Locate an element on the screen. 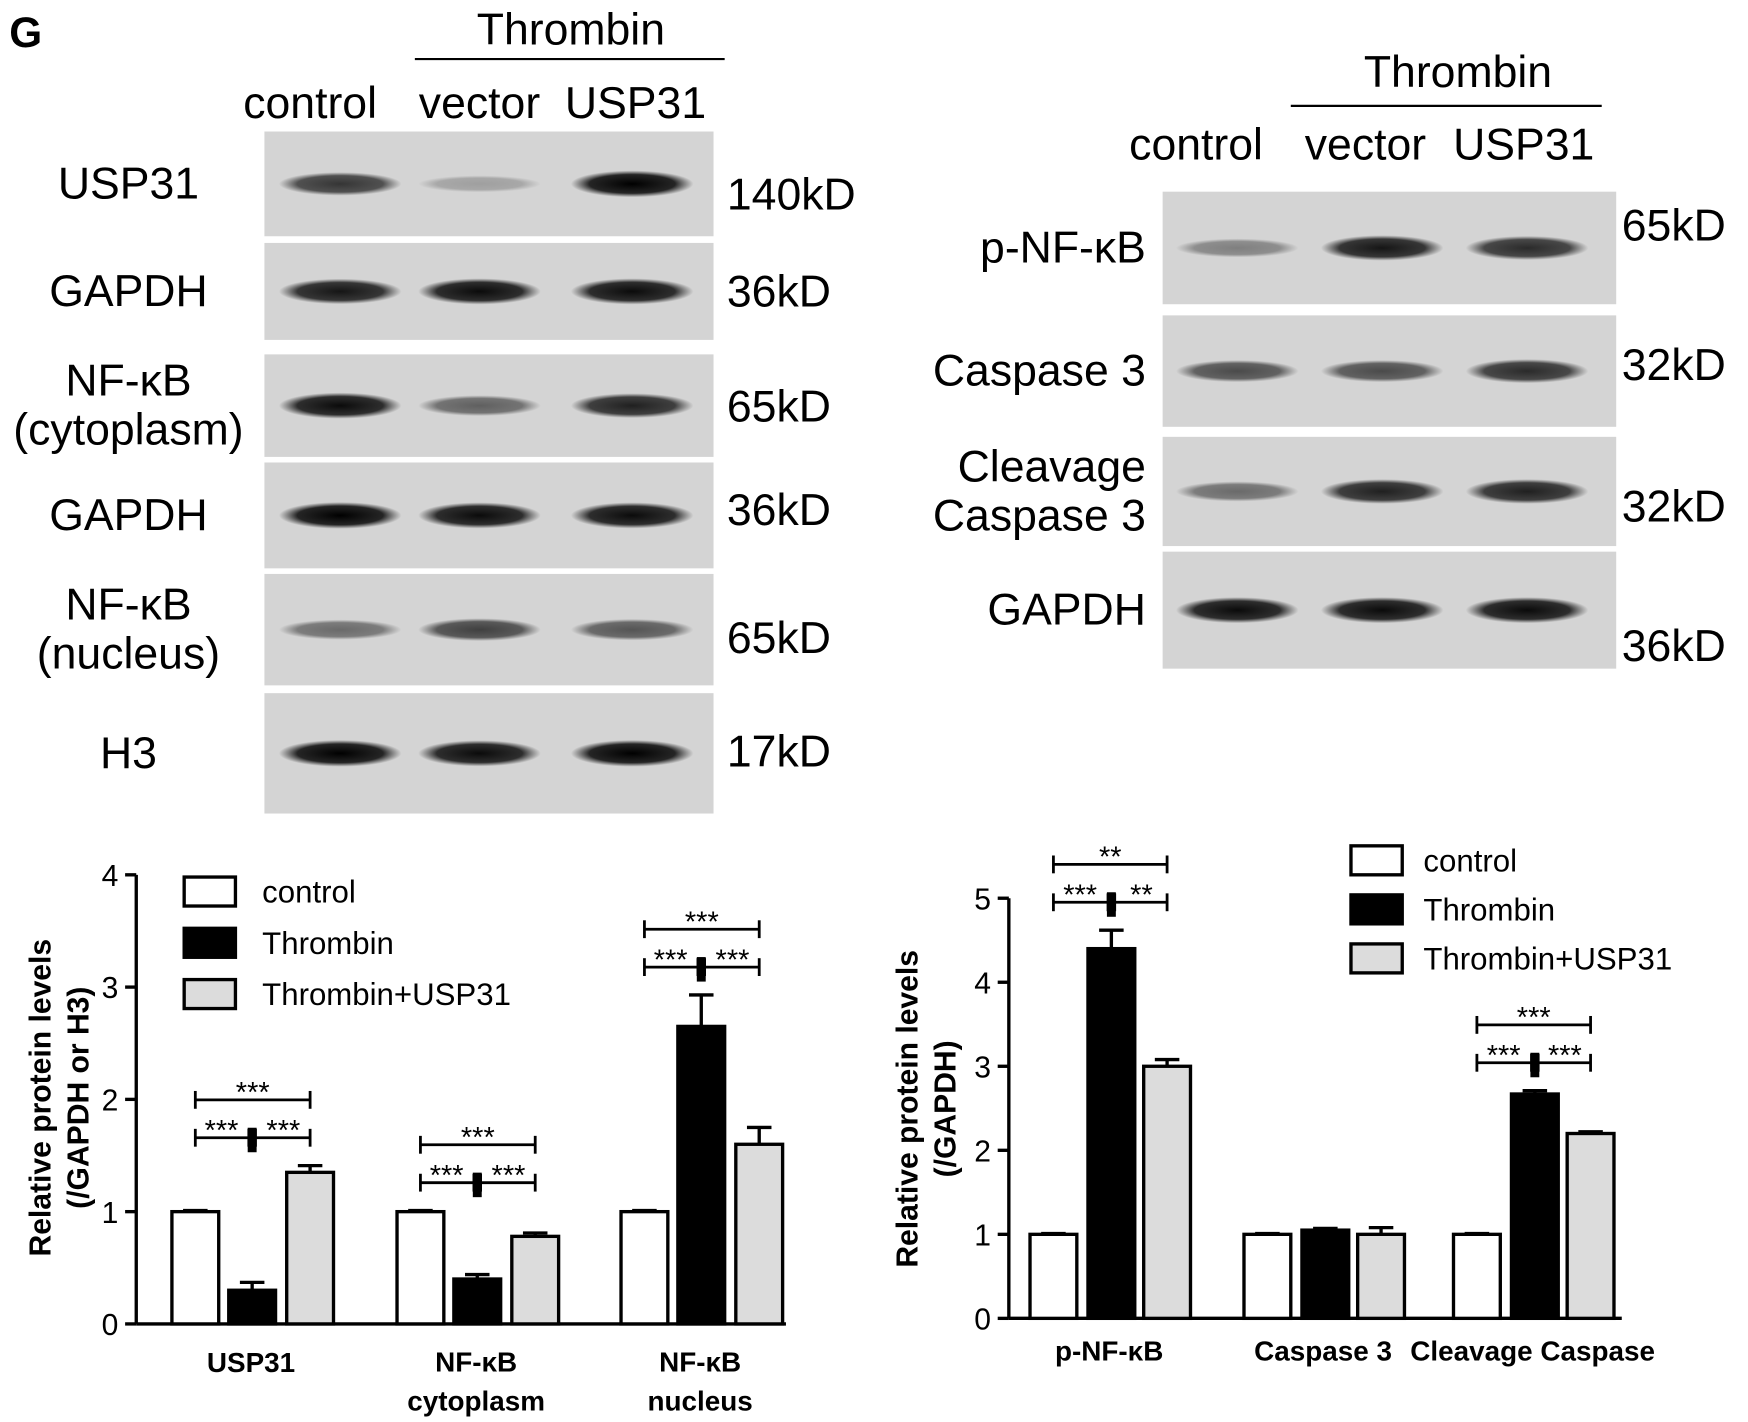 The width and height of the screenshot is (1748, 1422). x-tick-label: Caspase 3 is located at coordinates (1323, 1351).